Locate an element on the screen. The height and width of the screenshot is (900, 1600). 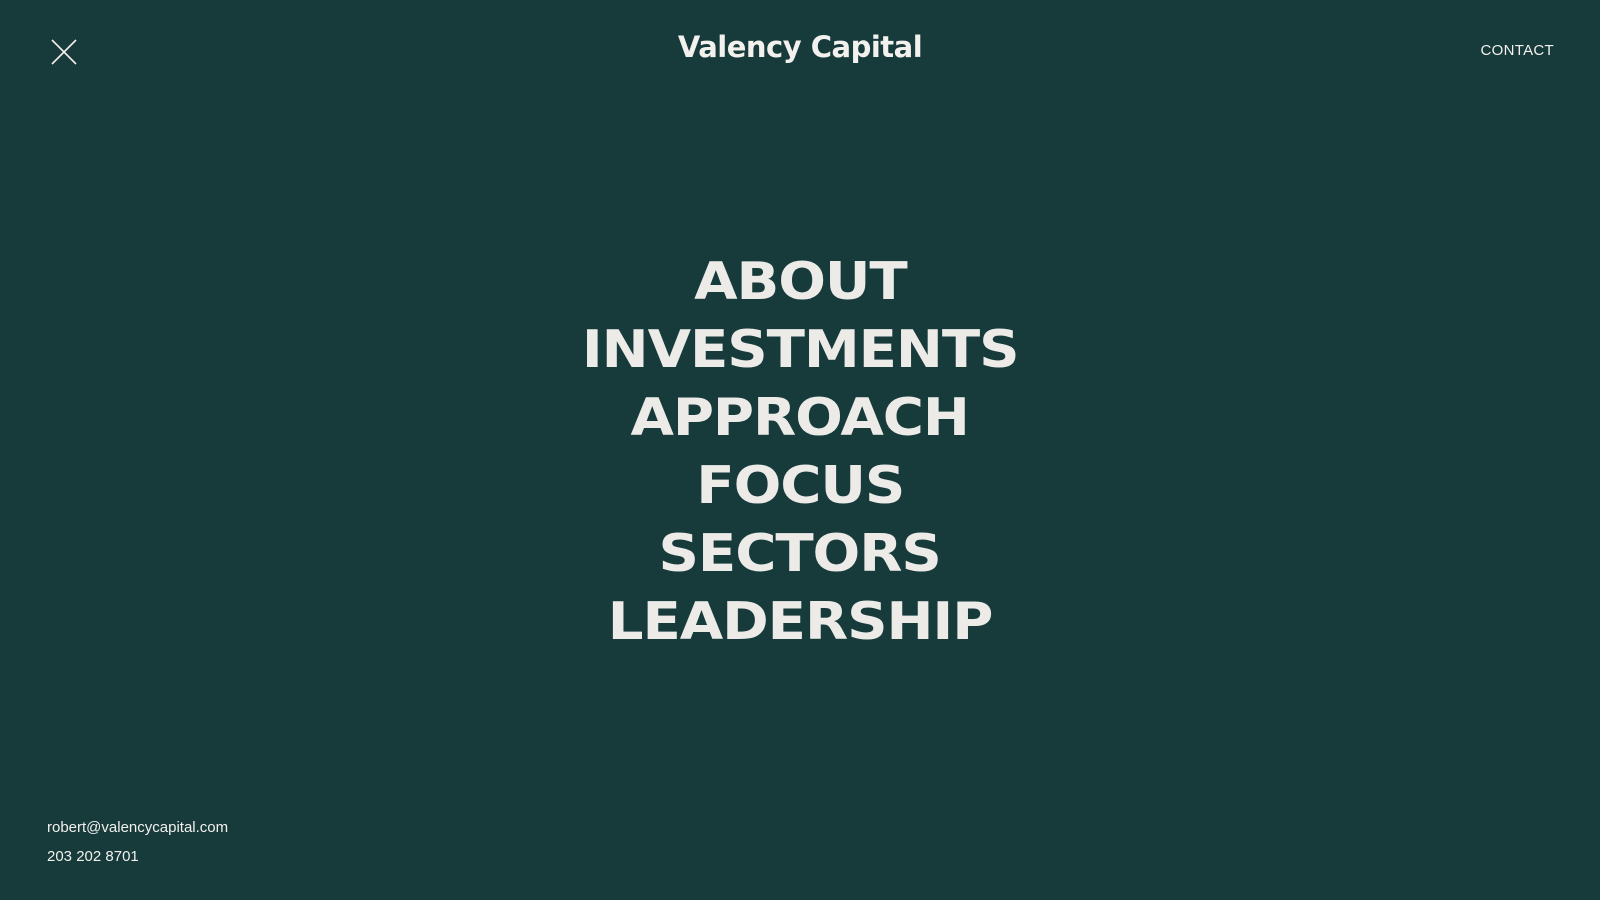
brand-logo: Valency Capital is located at coordinates (800, 47).